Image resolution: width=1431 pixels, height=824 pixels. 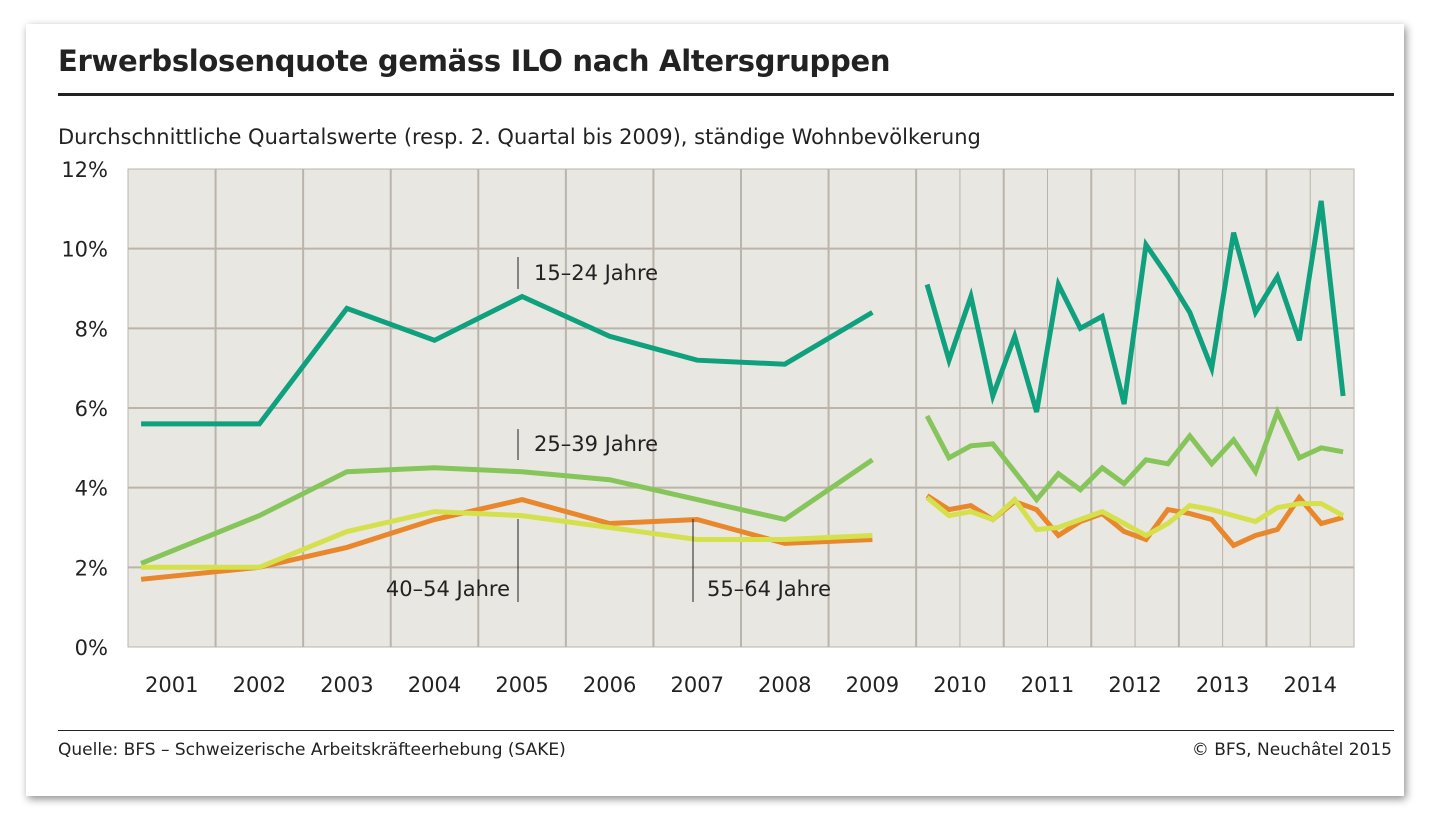 What do you see at coordinates (696, 685) in the screenshot?
I see `x-tick-label: 2007` at bounding box center [696, 685].